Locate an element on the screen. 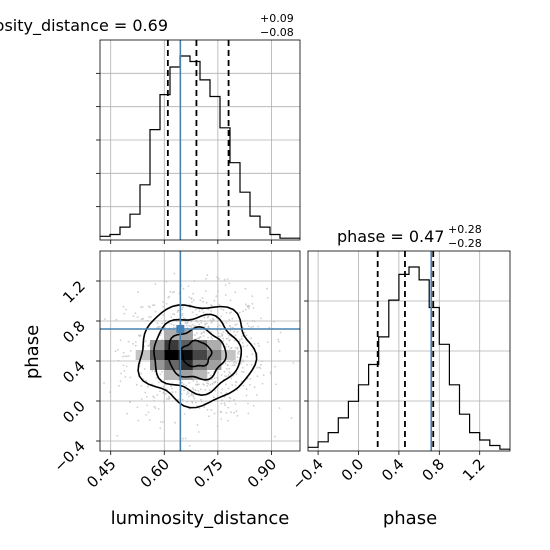  joint-xtick-label-3: 0.90 is located at coordinates (262, 473).